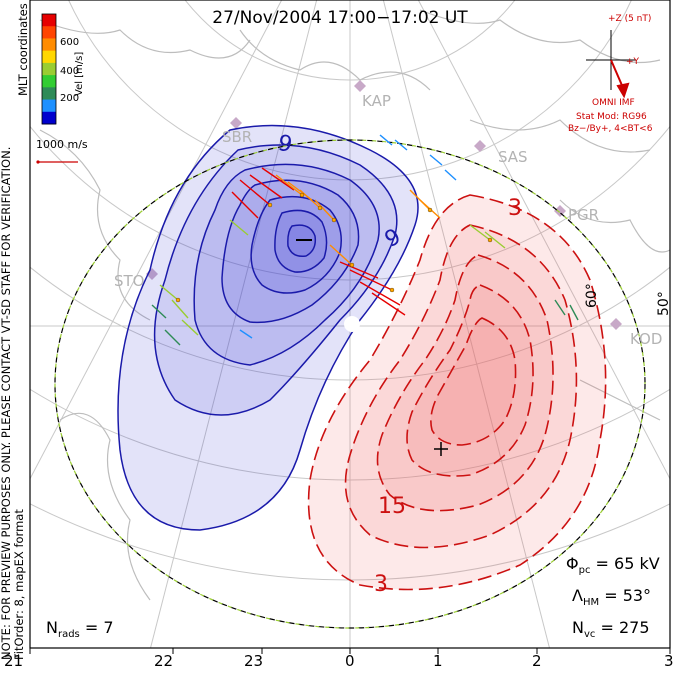  What do you see at coordinates (537, 661) in the screenshot?
I see `mlt-label-2: 2` at bounding box center [537, 661].